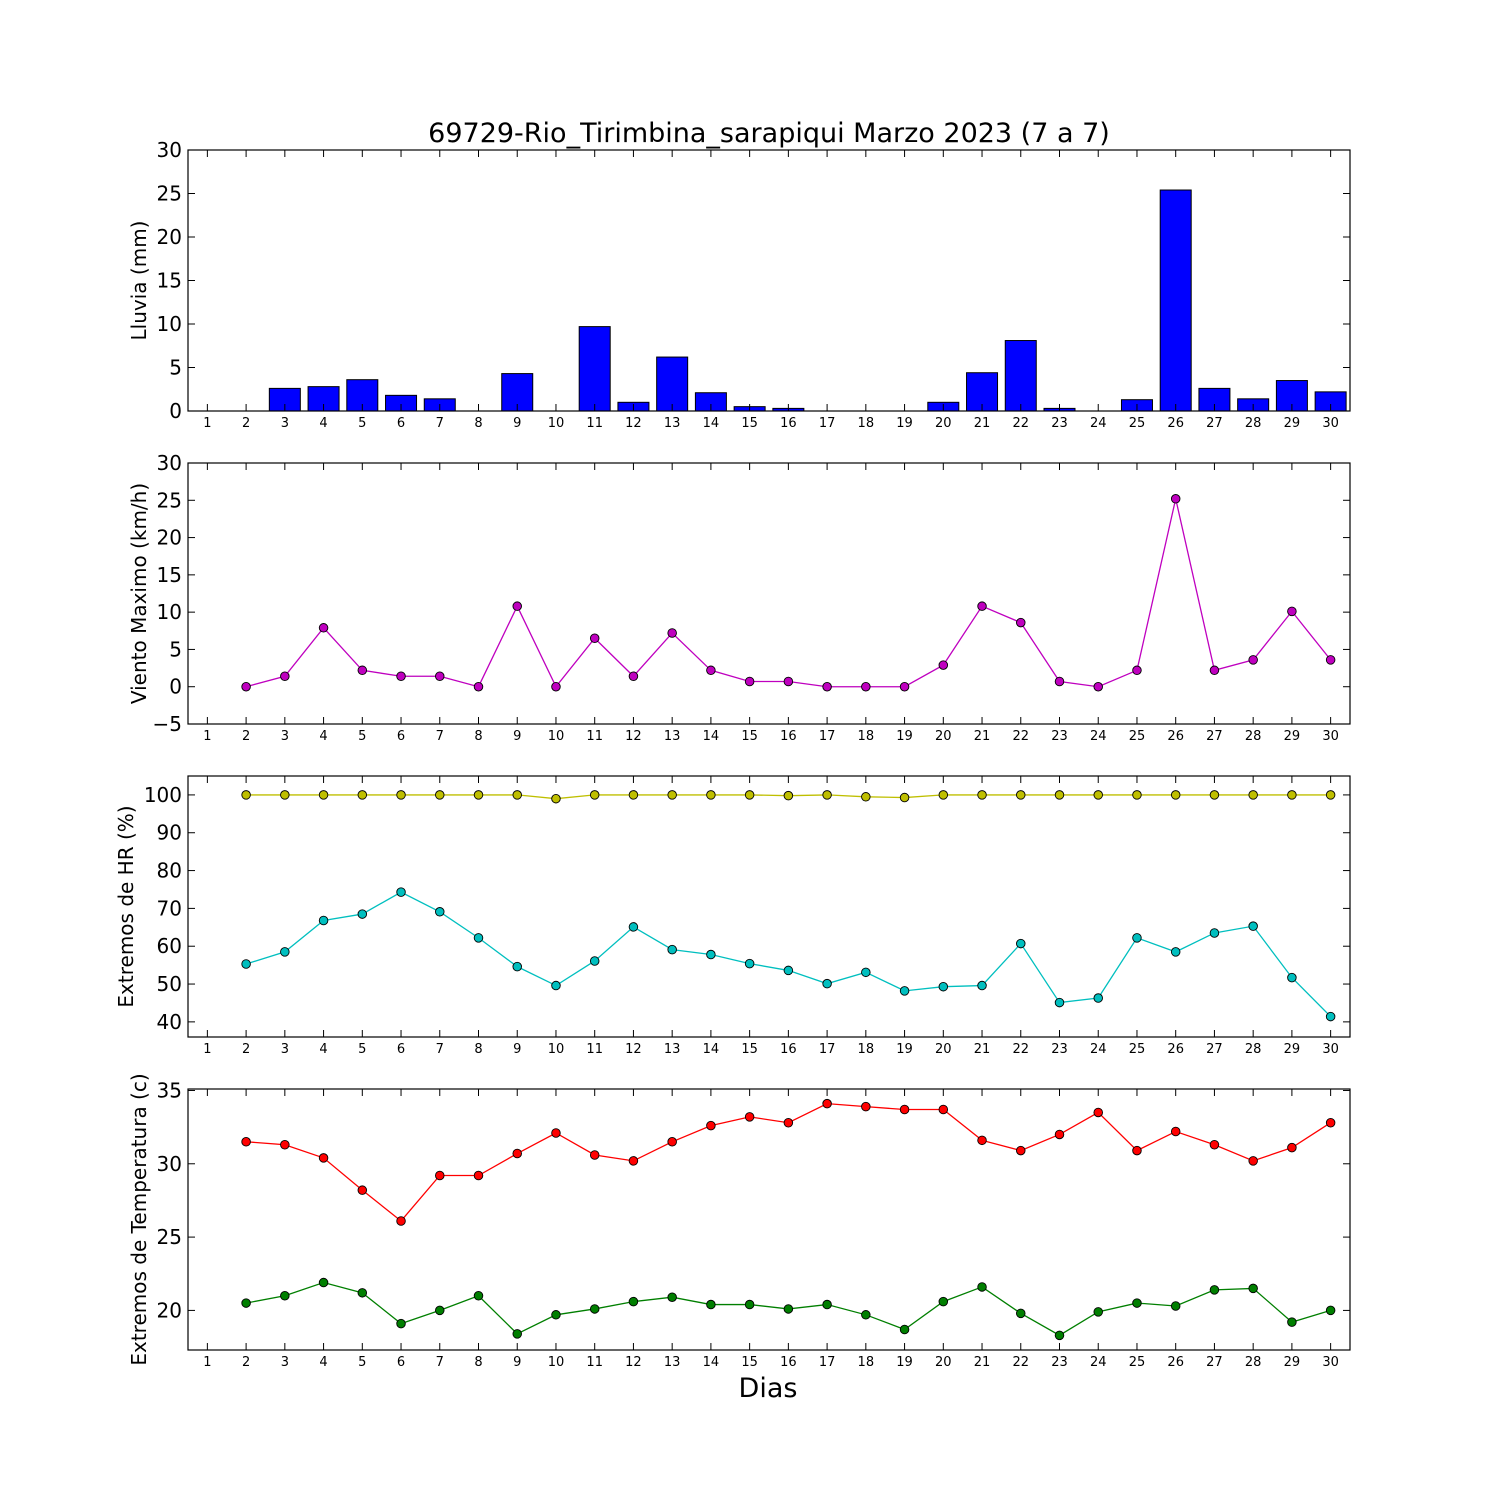 Image resolution: width=1500 pixels, height=1504 pixels. Describe the element at coordinates (169, 946) in the screenshot. I see `y-tick-label: 60` at that location.